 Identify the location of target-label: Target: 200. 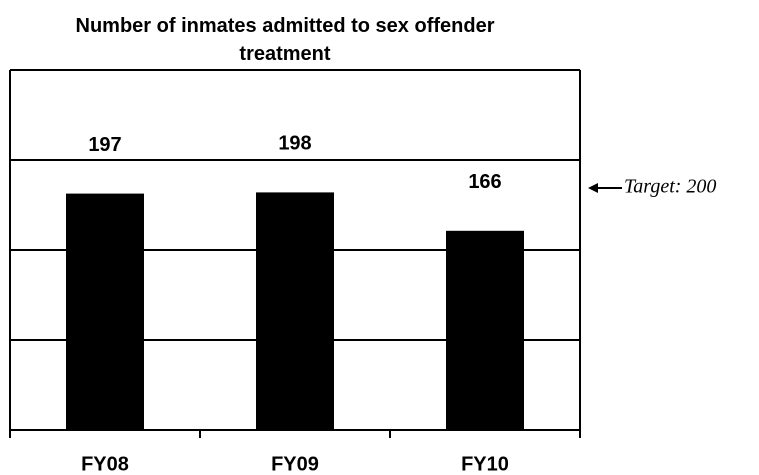
(670, 187).